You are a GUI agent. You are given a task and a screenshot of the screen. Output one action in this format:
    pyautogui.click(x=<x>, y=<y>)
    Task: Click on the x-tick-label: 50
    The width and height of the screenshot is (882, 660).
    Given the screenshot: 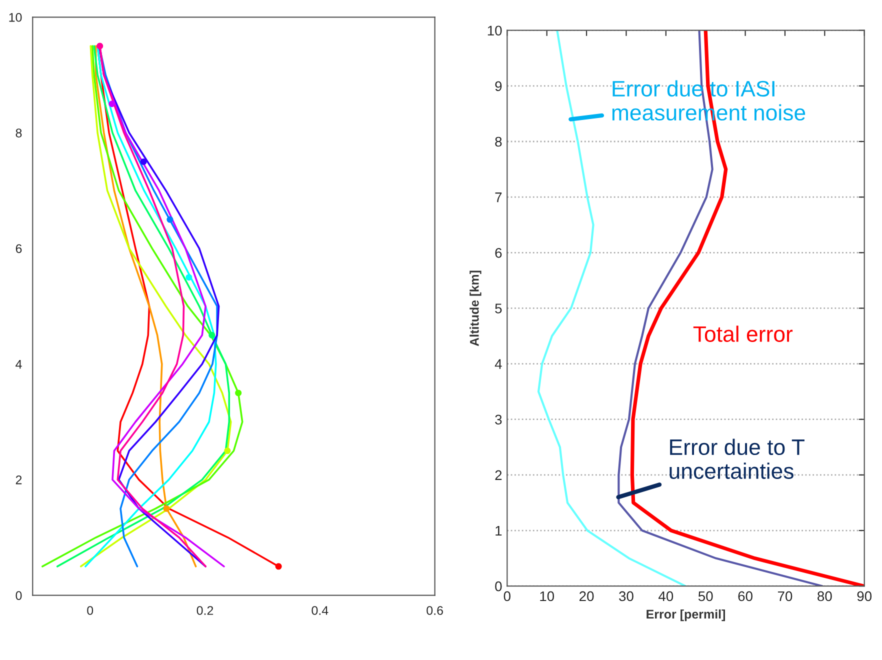 What is the action you would take?
    pyautogui.click(x=705, y=596)
    